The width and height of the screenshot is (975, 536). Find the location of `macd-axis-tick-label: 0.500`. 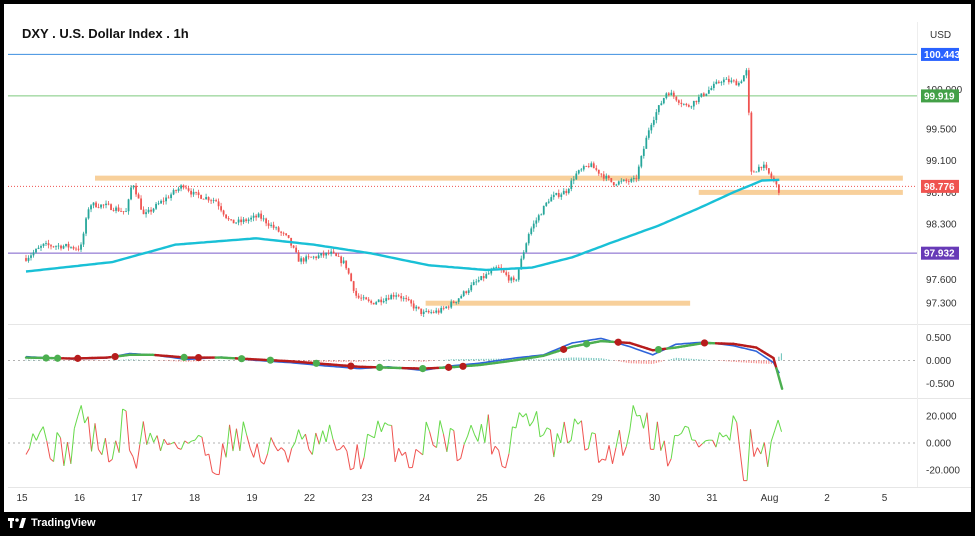

macd-axis-tick-label: 0.500 is located at coordinates (938, 338).